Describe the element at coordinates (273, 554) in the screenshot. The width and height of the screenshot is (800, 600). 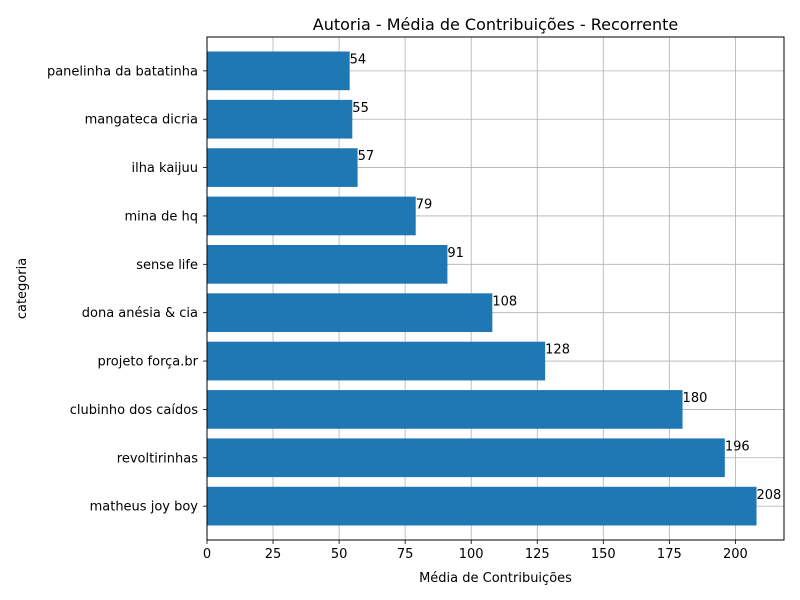
I see `x-tick-label: 25` at that location.